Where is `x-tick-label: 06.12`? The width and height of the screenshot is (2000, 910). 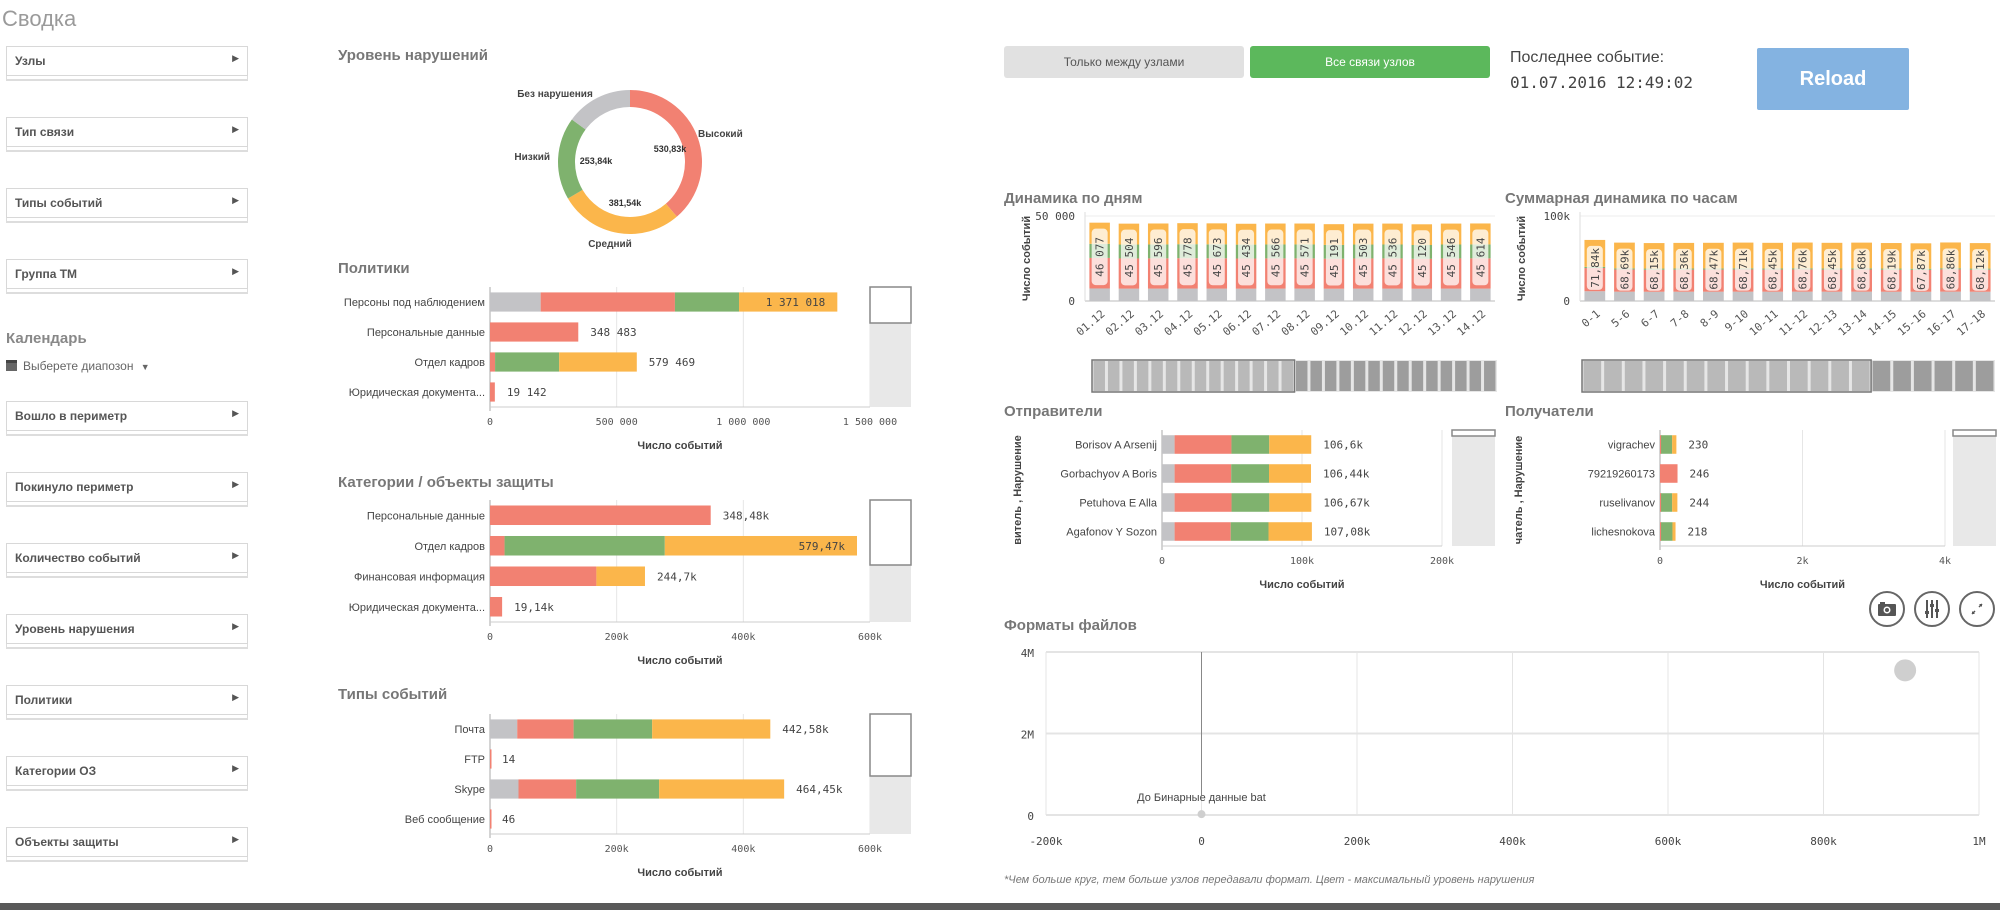 x-tick-label: 06.12 is located at coordinates (1237, 322).